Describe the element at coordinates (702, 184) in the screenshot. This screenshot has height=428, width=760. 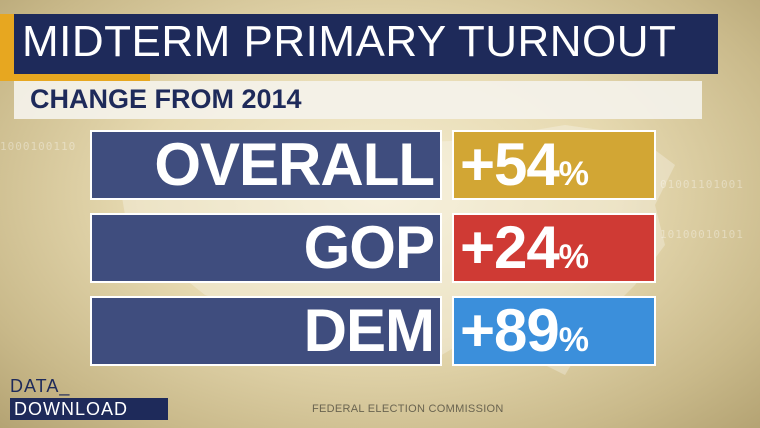
I see `binary-decoration-right-1: 01001101001` at that location.